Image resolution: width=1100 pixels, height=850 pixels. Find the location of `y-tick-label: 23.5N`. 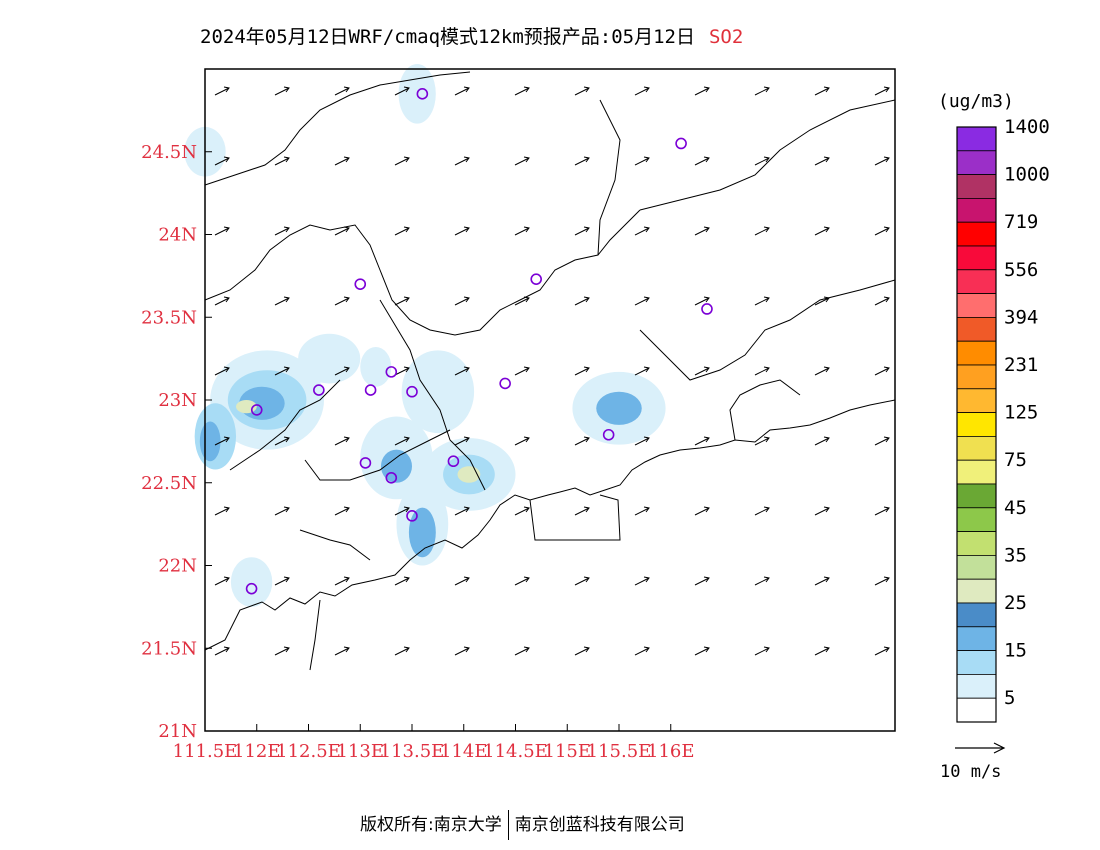

y-tick-label: 23.5N is located at coordinates (169, 317).